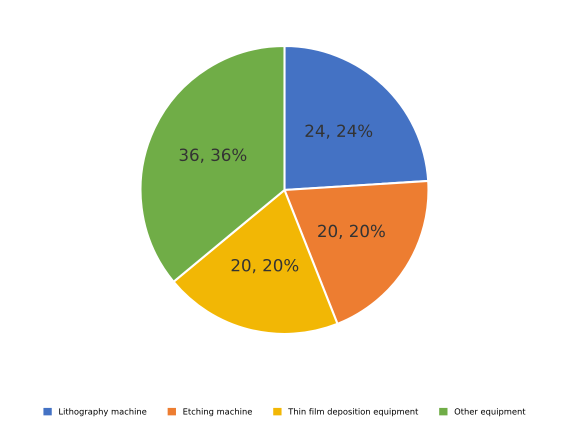  What do you see at coordinates (213, 155) in the screenshot?
I see `data-label: 36, 36%` at bounding box center [213, 155].